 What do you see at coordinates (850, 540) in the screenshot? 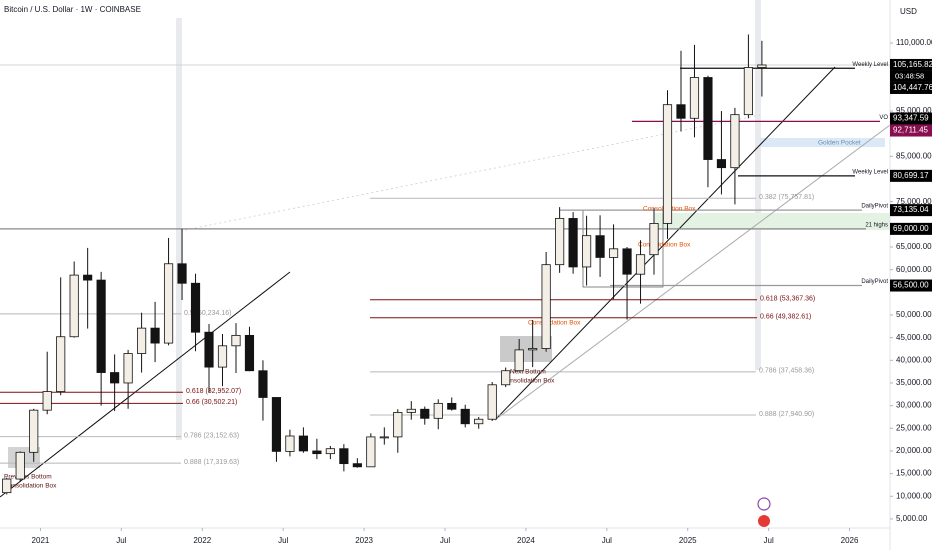
I see `x-tick-label: 2026` at bounding box center [850, 540].